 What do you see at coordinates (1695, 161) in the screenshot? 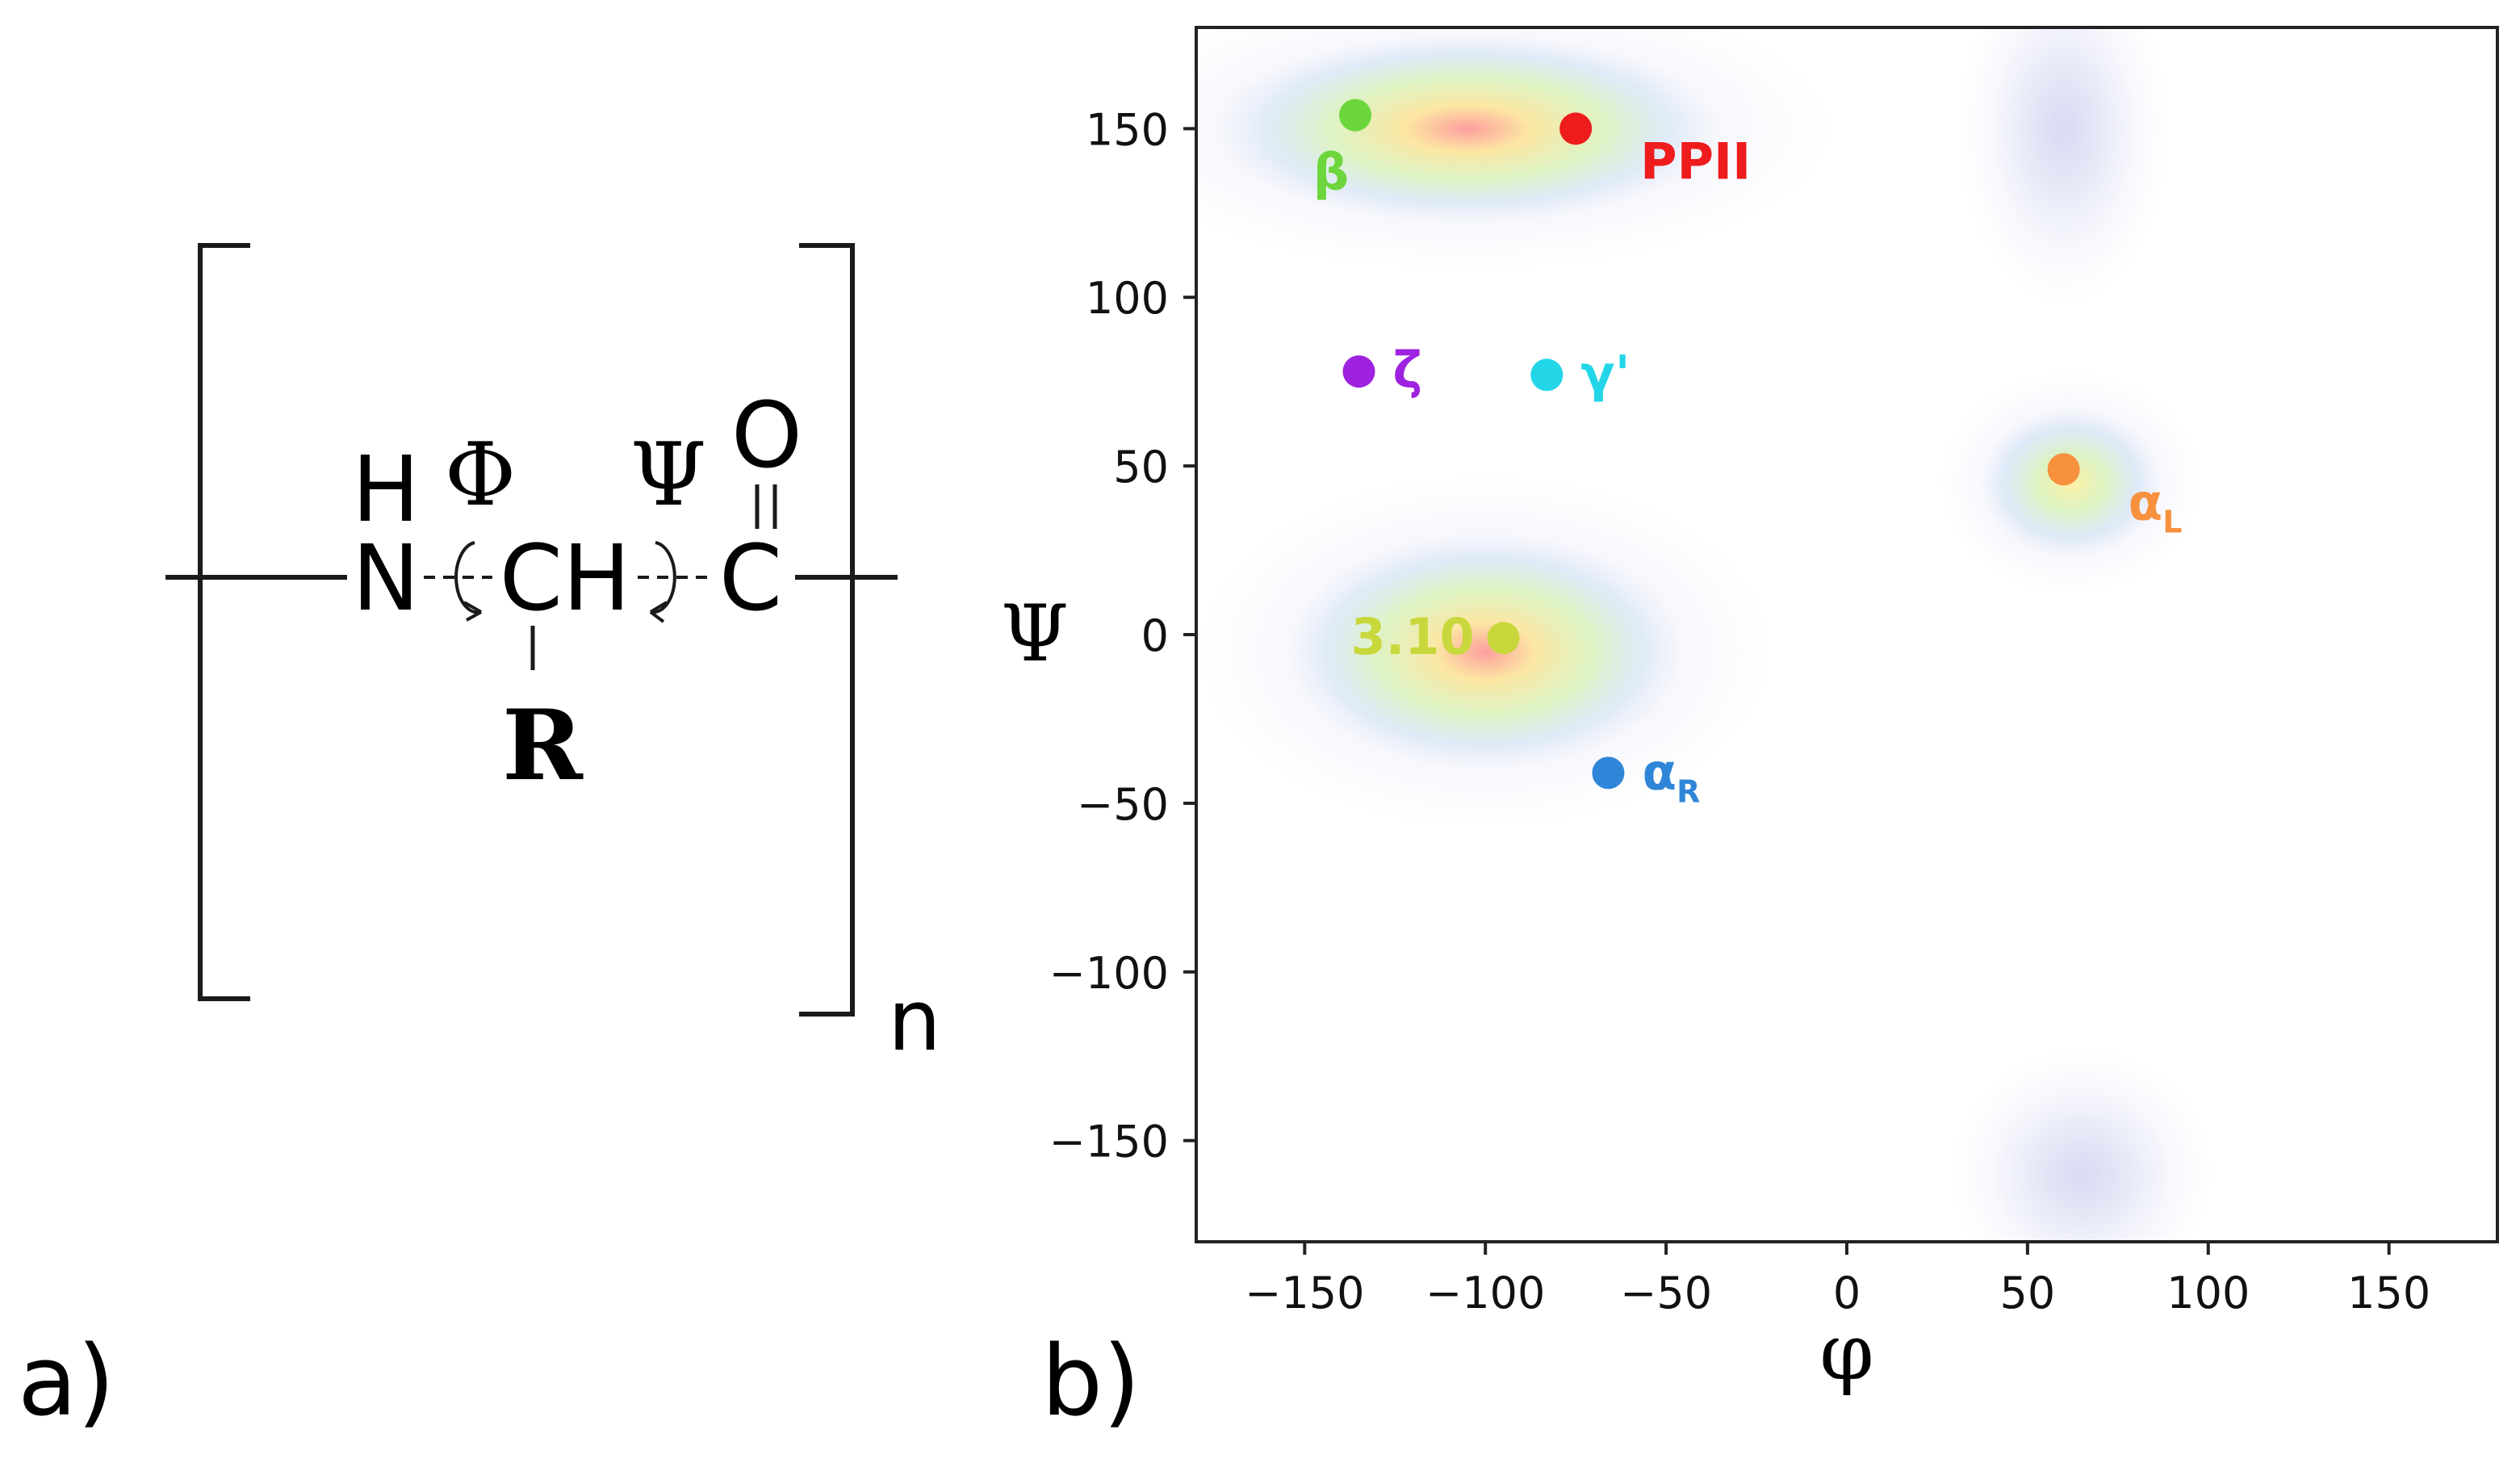
I see `region-label: PPII` at bounding box center [1695, 161].